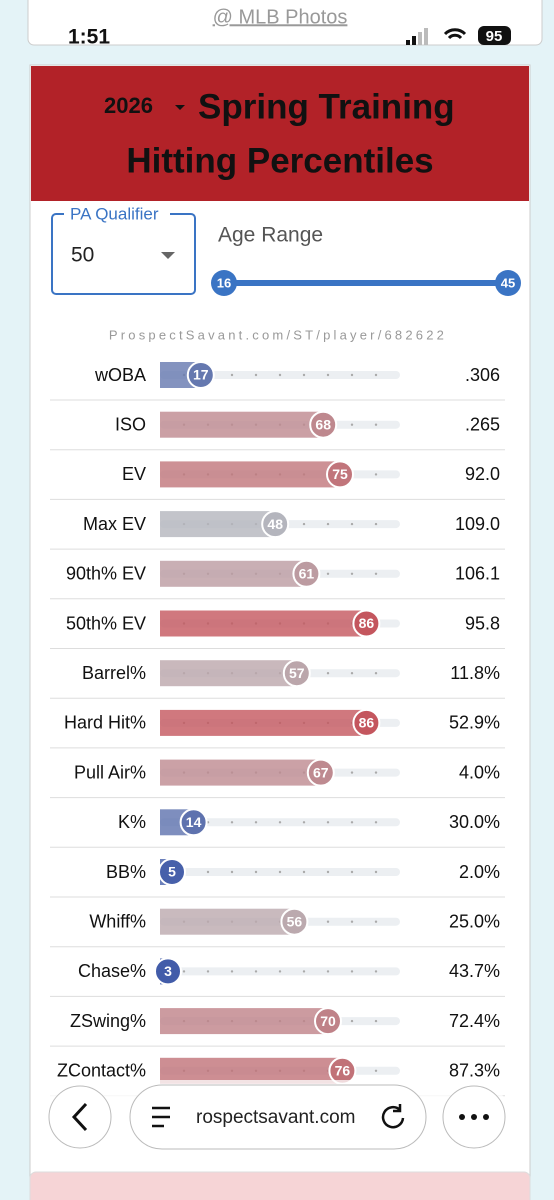  I want to click on metric-value: 52.9%, so click(474, 723).